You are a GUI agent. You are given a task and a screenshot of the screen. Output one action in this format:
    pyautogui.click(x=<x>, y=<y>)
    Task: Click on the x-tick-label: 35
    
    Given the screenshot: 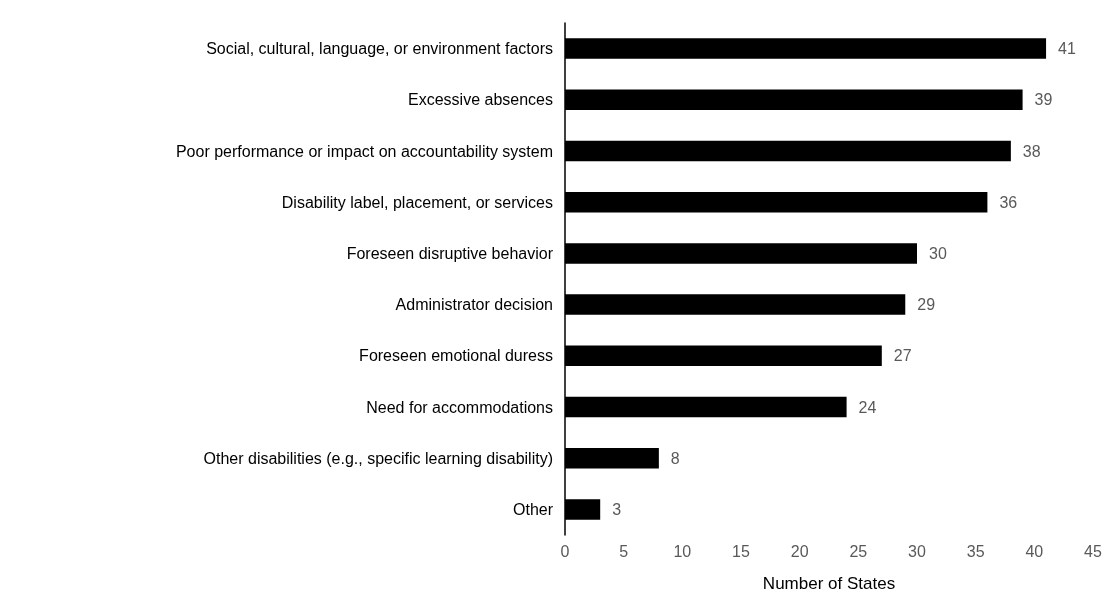 What is the action you would take?
    pyautogui.click(x=975, y=551)
    